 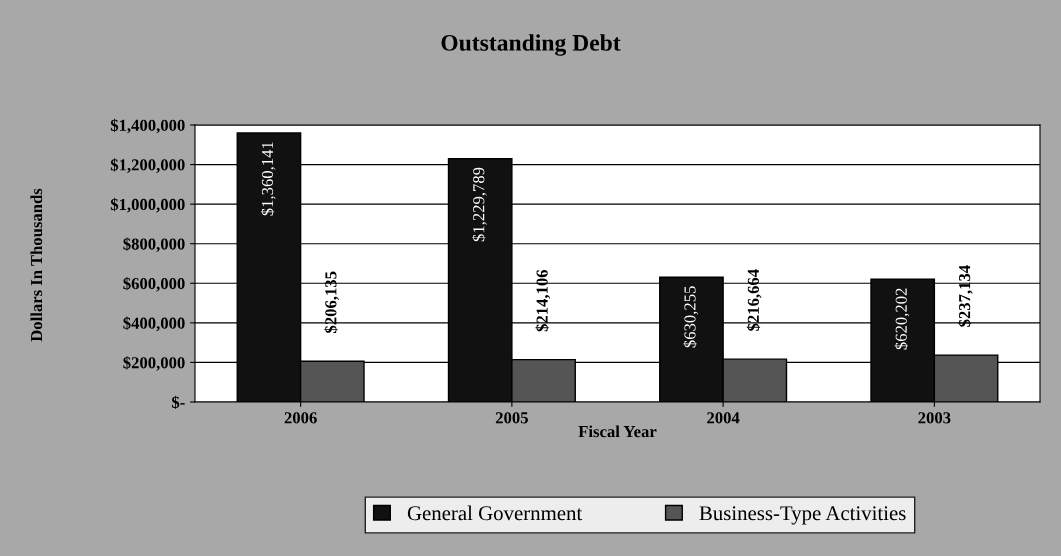 What do you see at coordinates (511, 418) in the screenshot?
I see `x-tick-label: 2005` at bounding box center [511, 418].